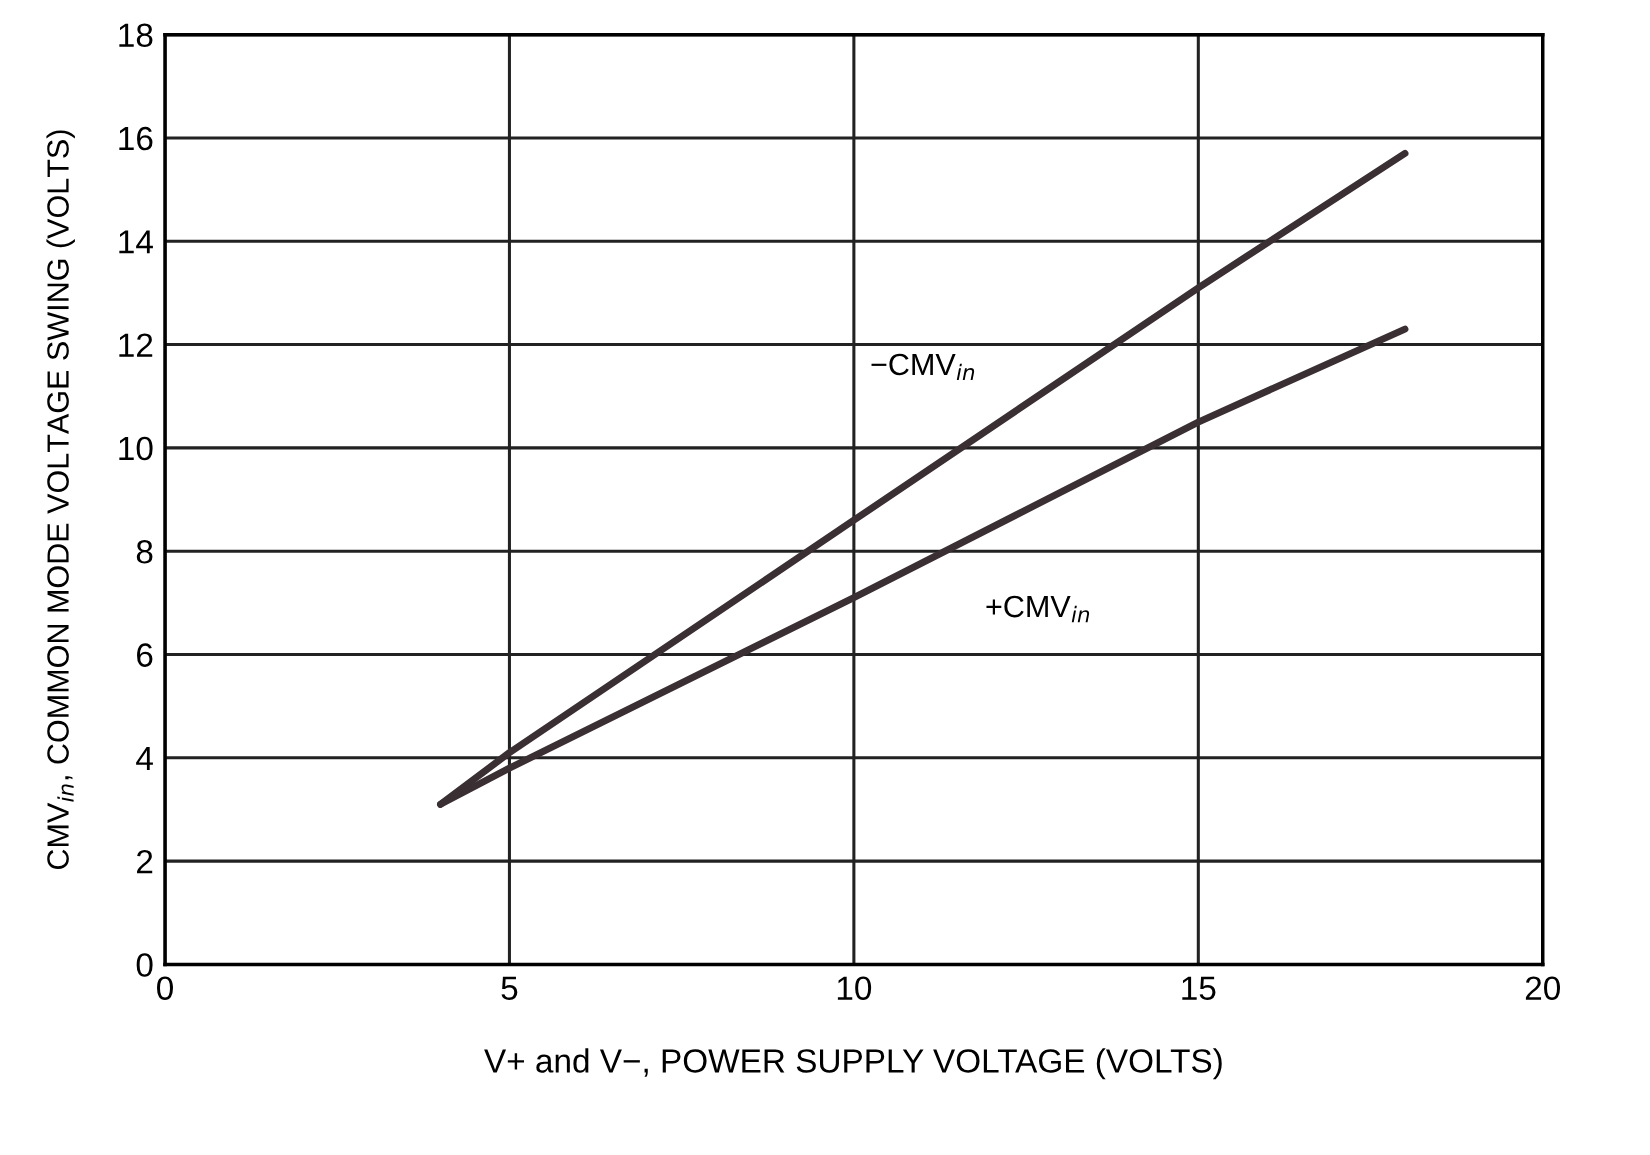 This screenshot has height=1155, width=1650. I want to click on y-tick-label: 4, so click(144, 758).